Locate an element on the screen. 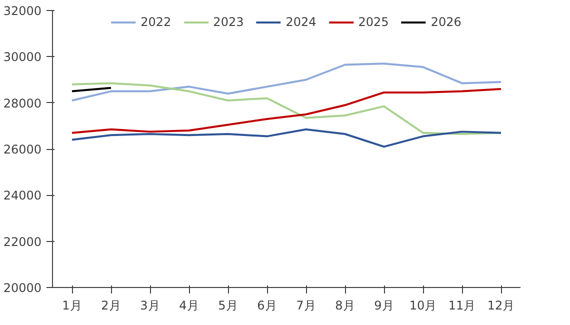 Image resolution: width=570 pixels, height=325 pixels. y-tick-label: 24000 is located at coordinates (22, 195).